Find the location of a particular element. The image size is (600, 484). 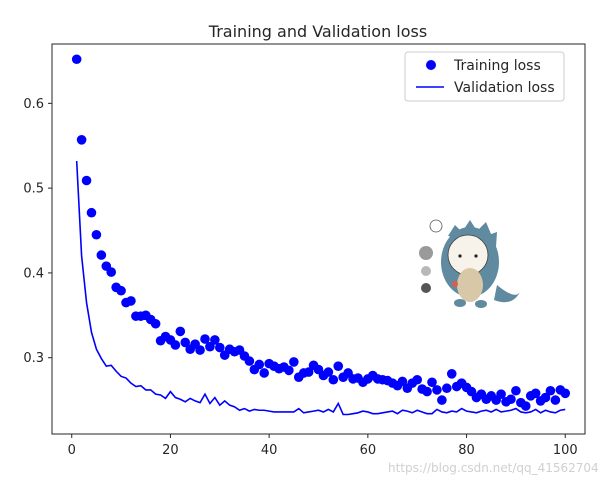

dinosaur-sticker-illustration is located at coordinates (469, 263).